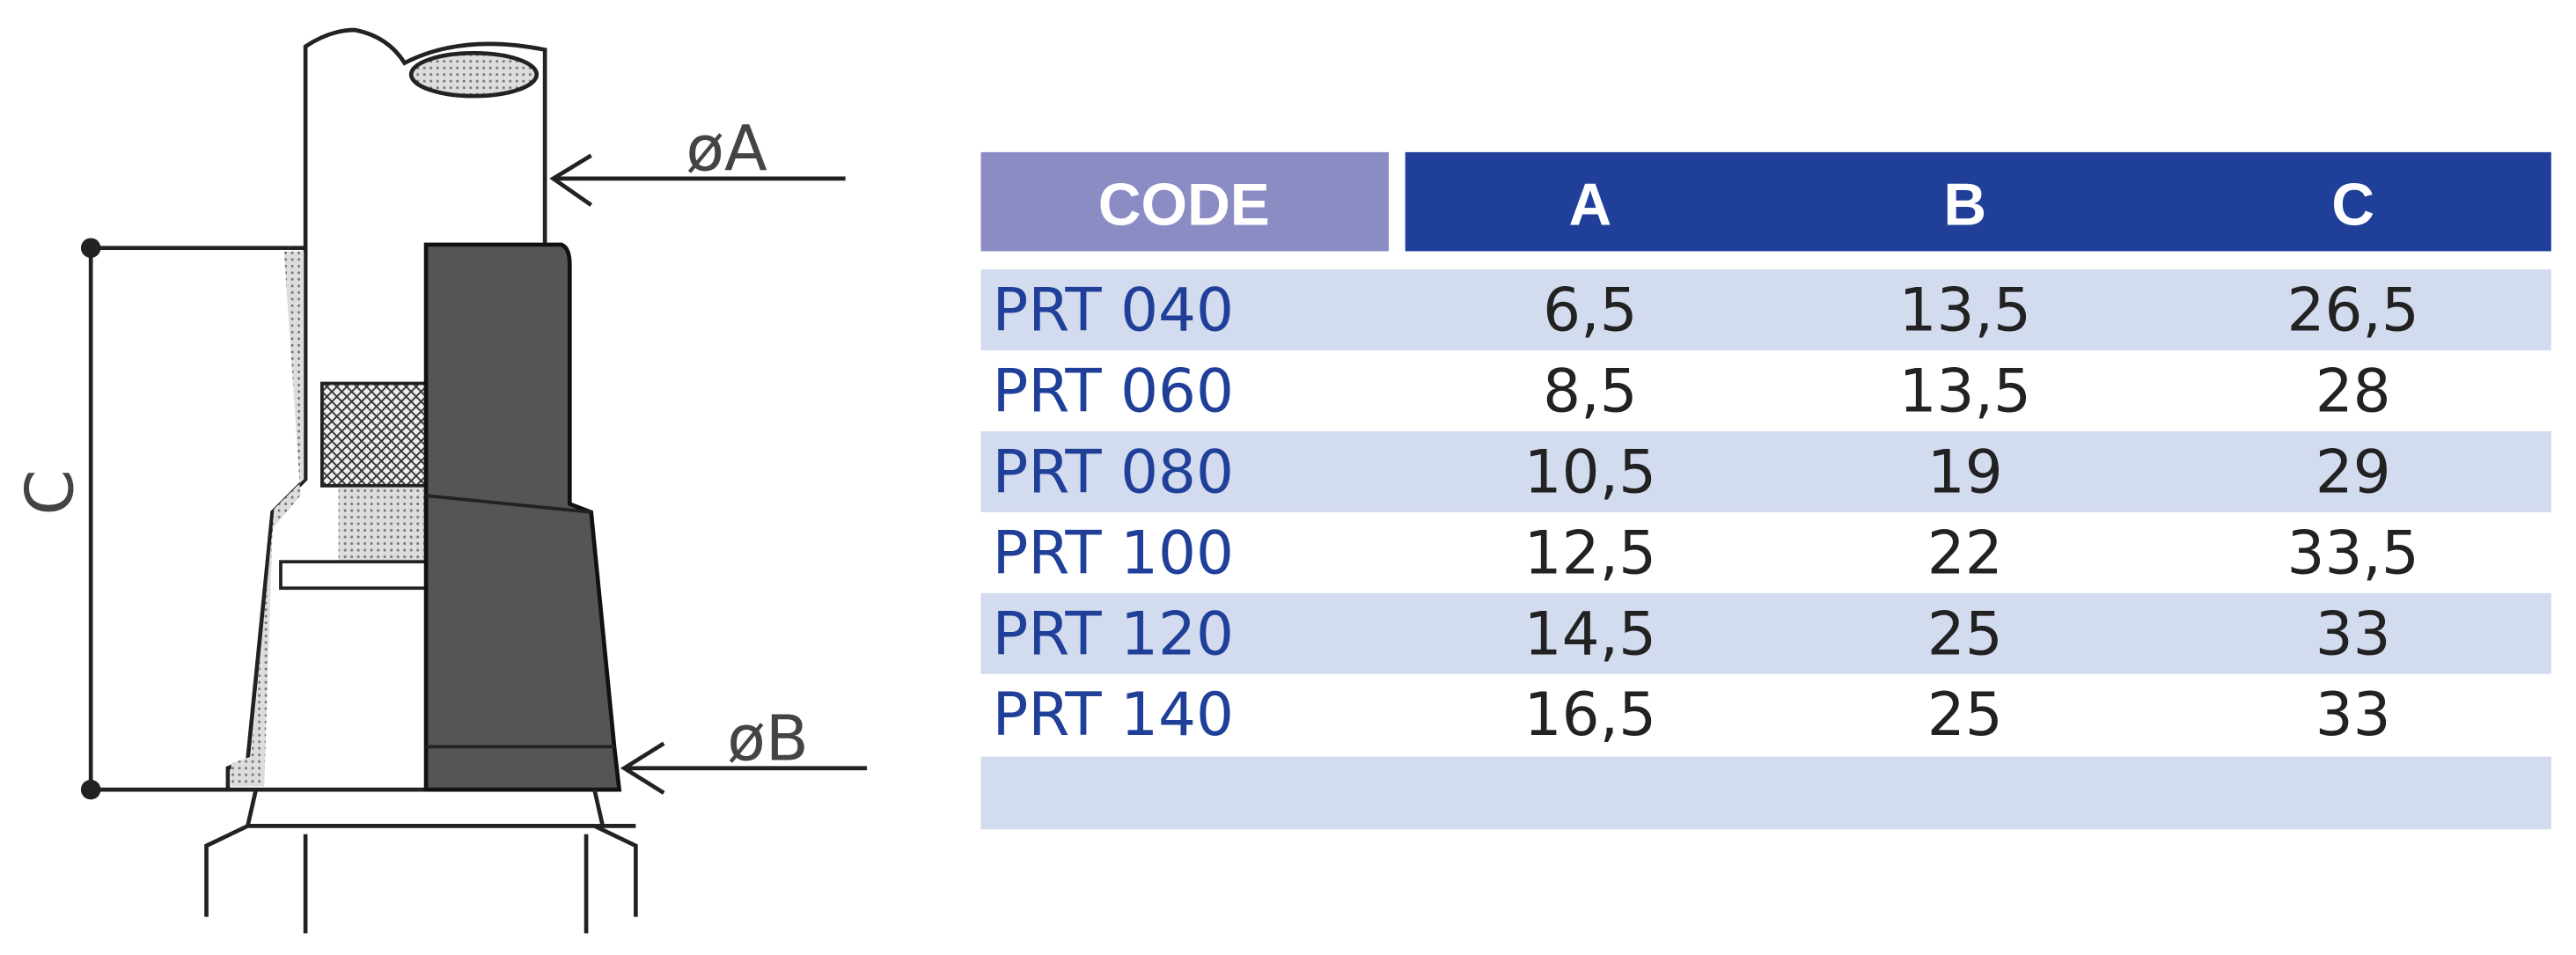 Image resolution: width=2576 pixels, height=955 pixels. I want to click on value-cell: 6,5, so click(1590, 310).